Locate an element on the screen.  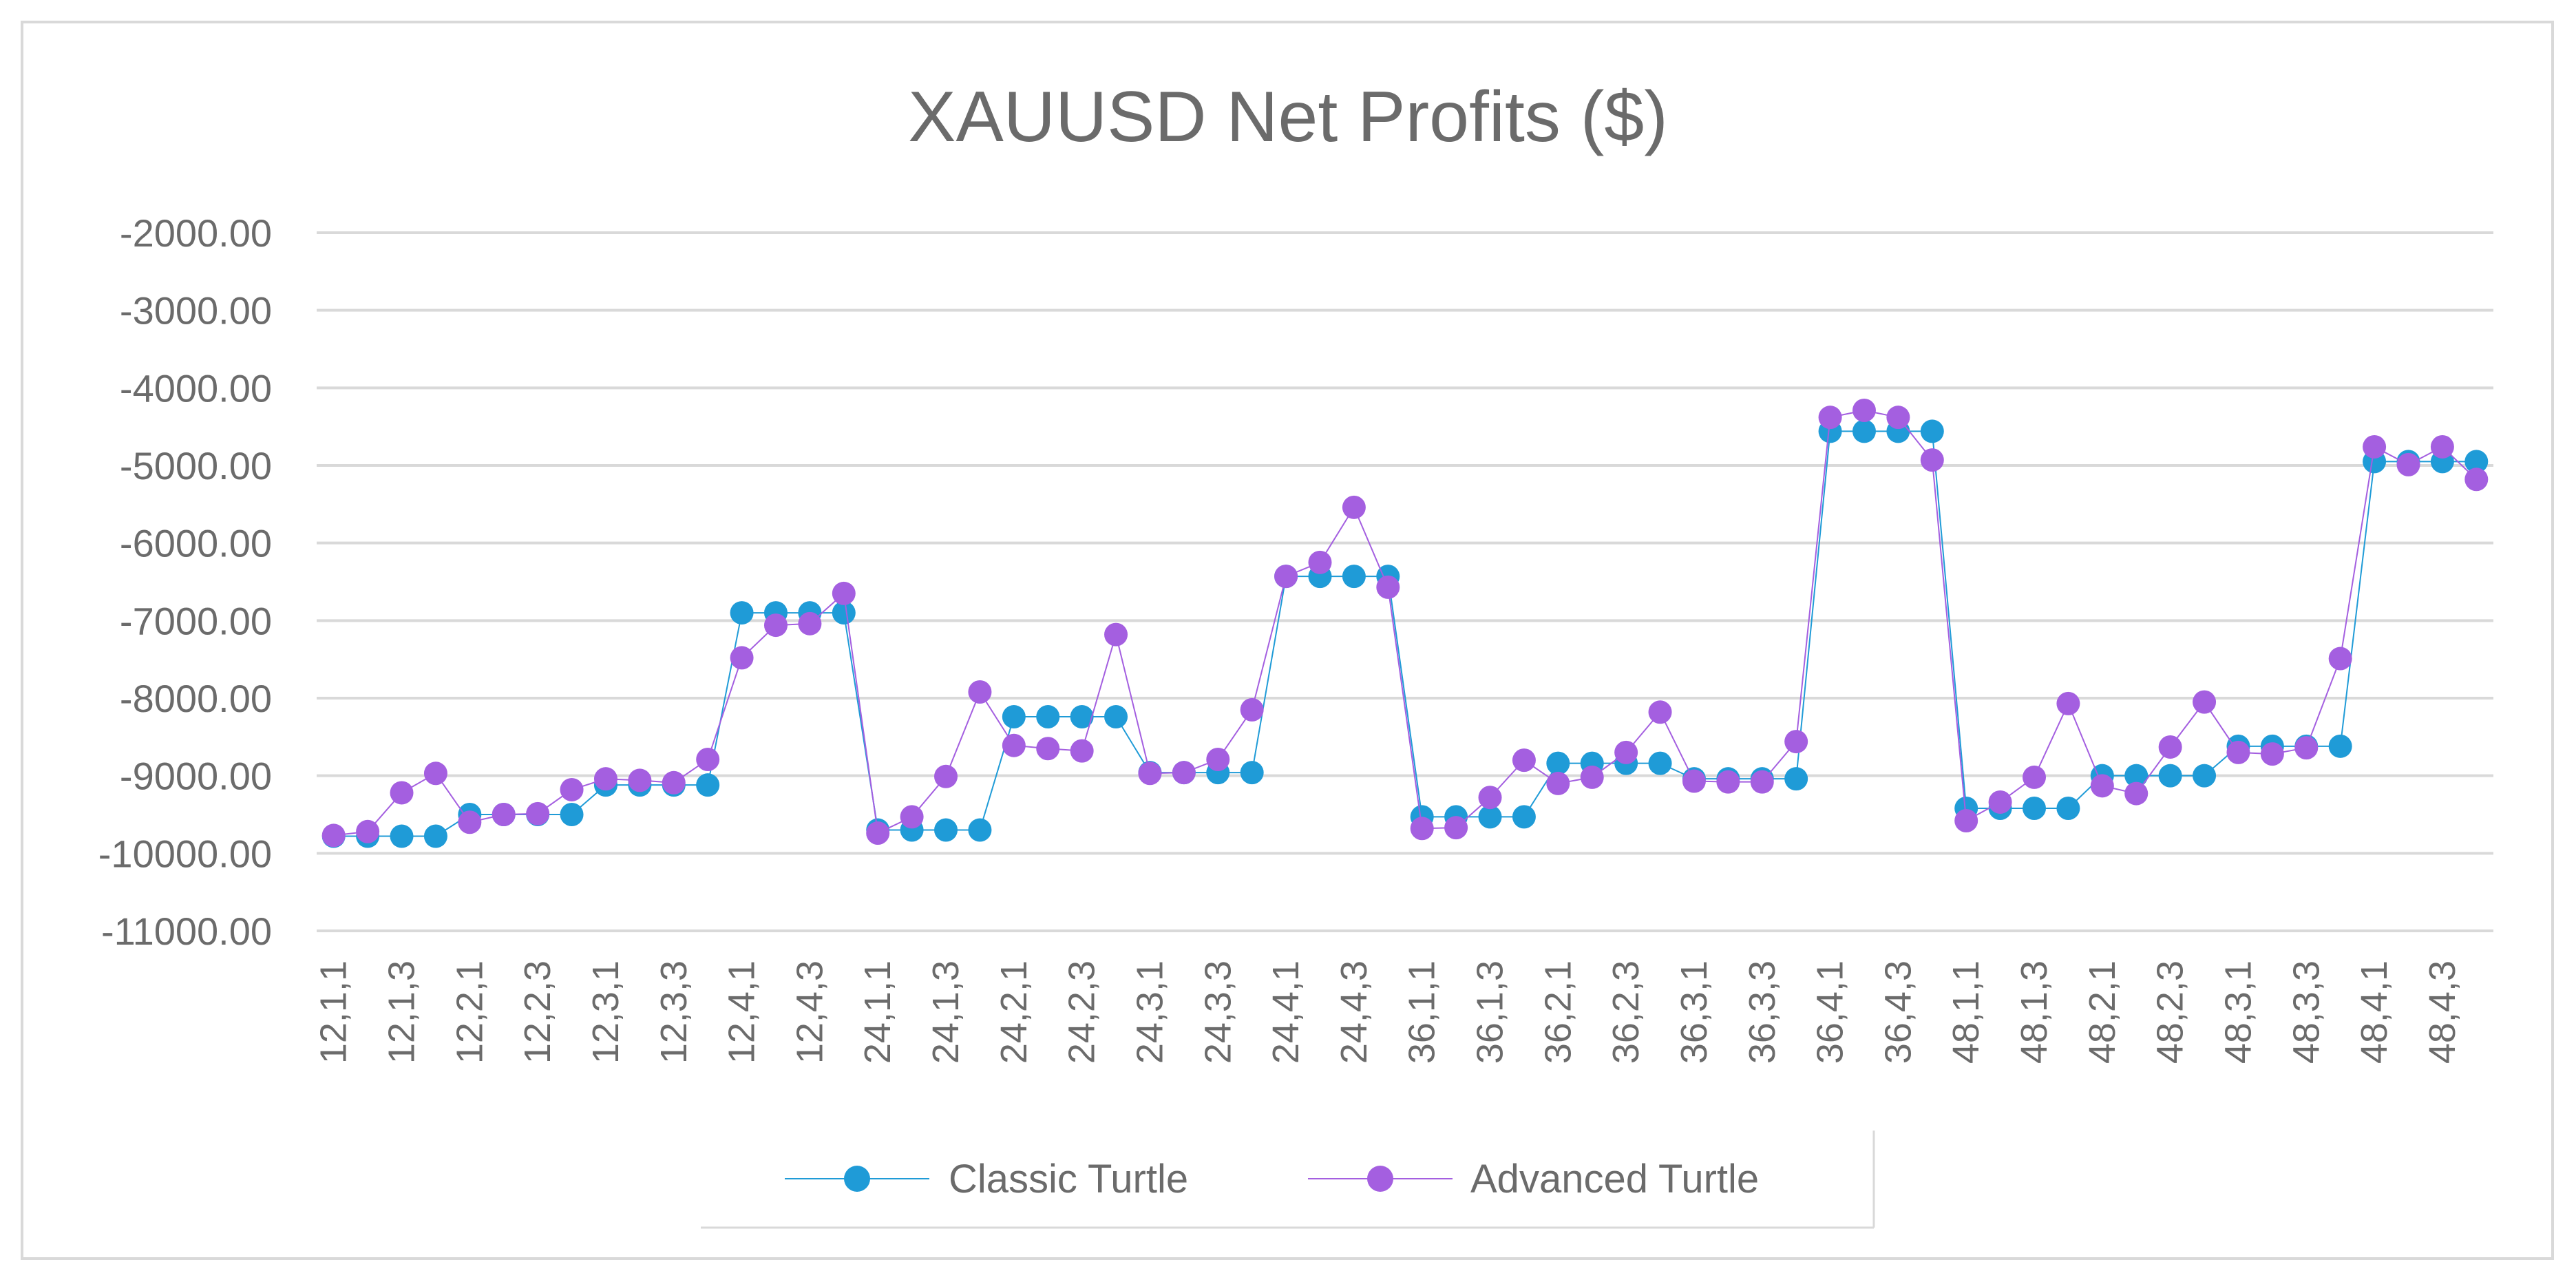
x-tick-label: 24,2,3 is located at coordinates (1082, 1012).